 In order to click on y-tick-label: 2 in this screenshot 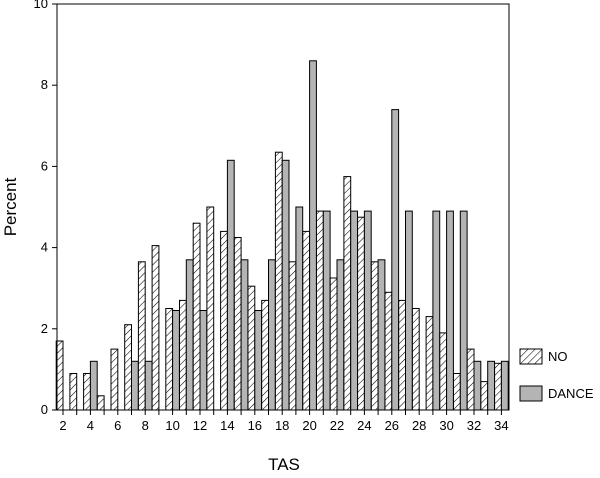, I will do `click(44, 328)`.